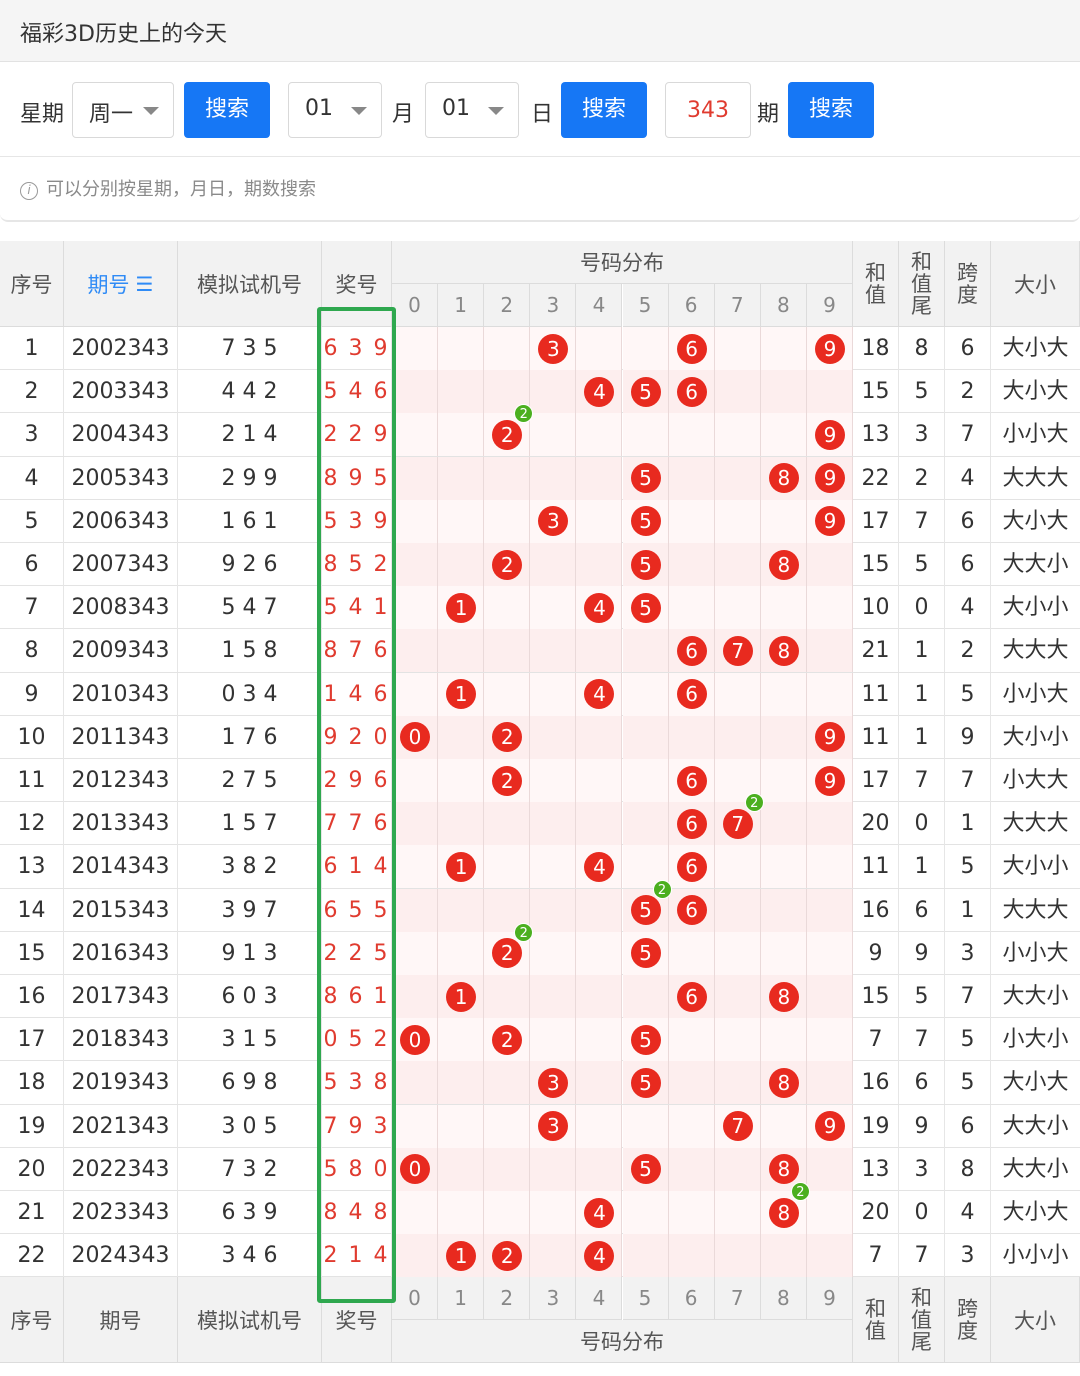 The image size is (1080, 1376). Describe the element at coordinates (876, 1083) in the screenshot. I see `row-sum: 16` at that location.